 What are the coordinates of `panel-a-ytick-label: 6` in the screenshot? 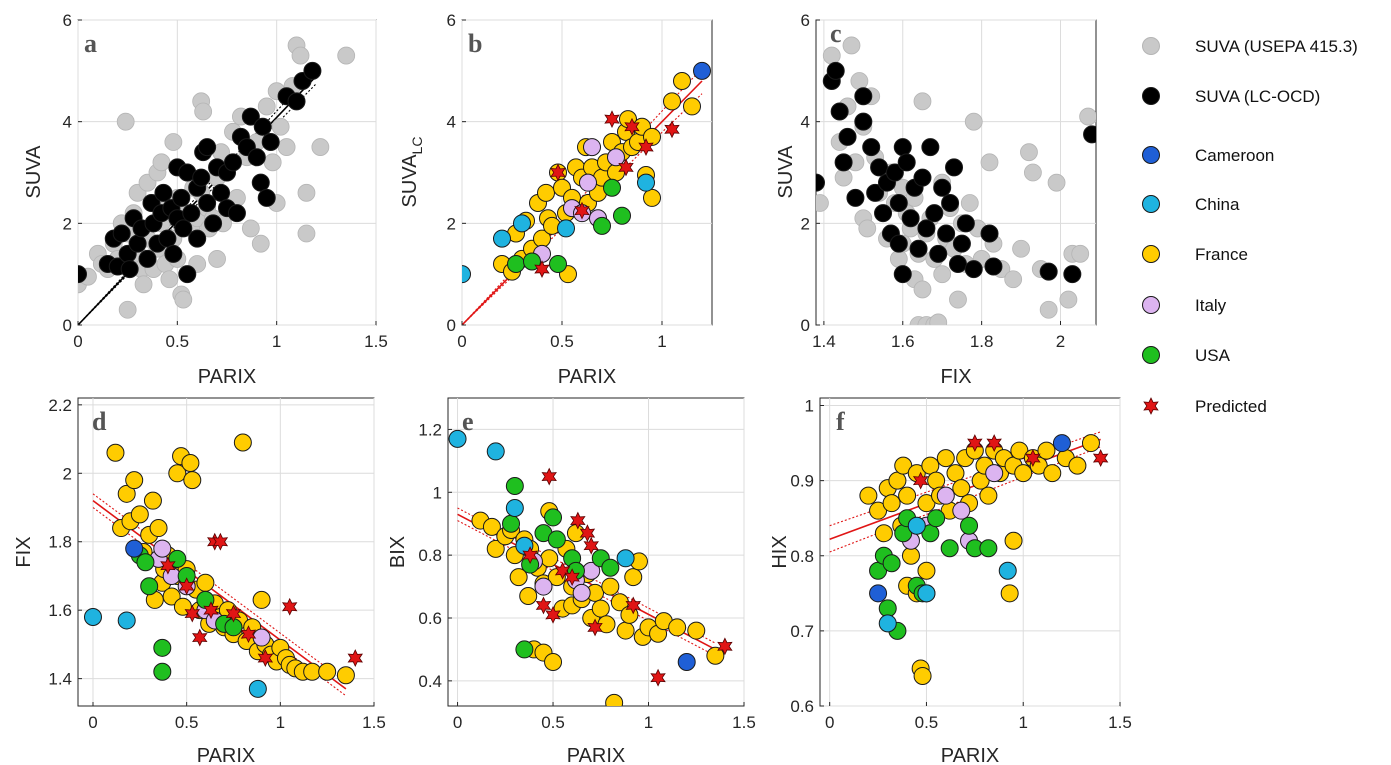 It's located at (67, 20).